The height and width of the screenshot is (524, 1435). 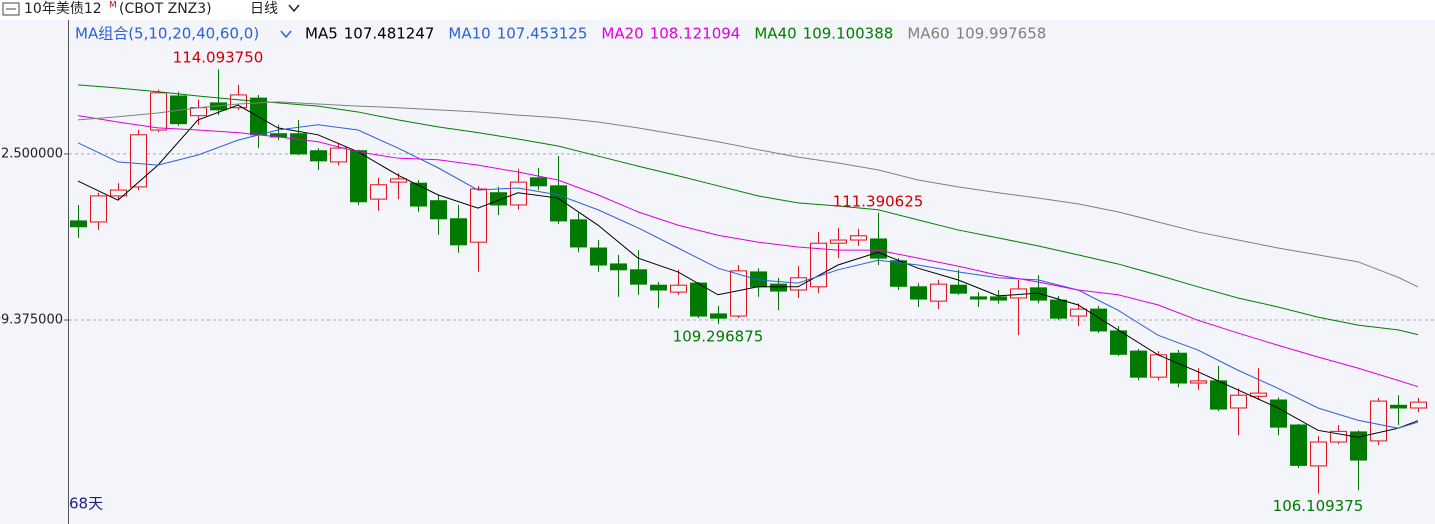 What do you see at coordinates (86, 504) in the screenshot?
I see `period-label: 68天` at bounding box center [86, 504].